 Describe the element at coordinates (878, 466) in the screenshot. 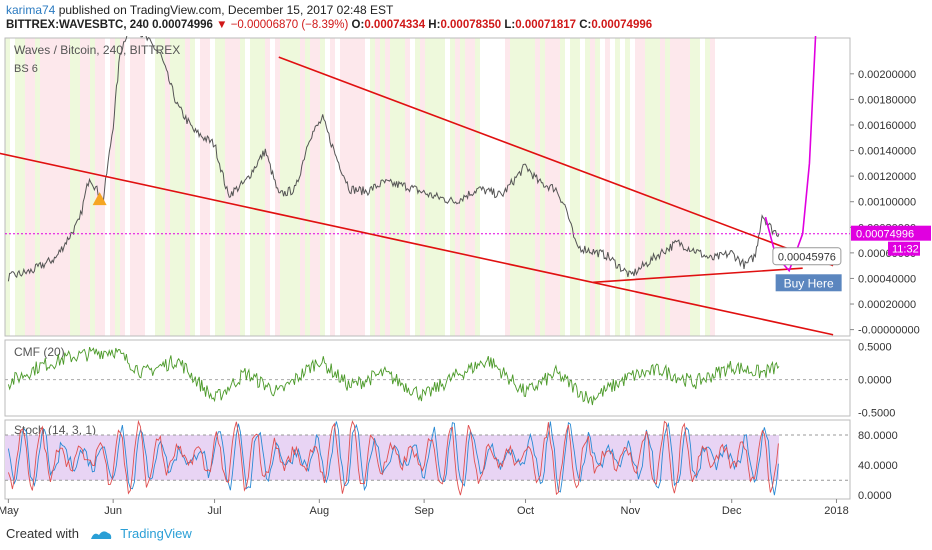

I see `stoch-tick-label: 40.0000` at that location.